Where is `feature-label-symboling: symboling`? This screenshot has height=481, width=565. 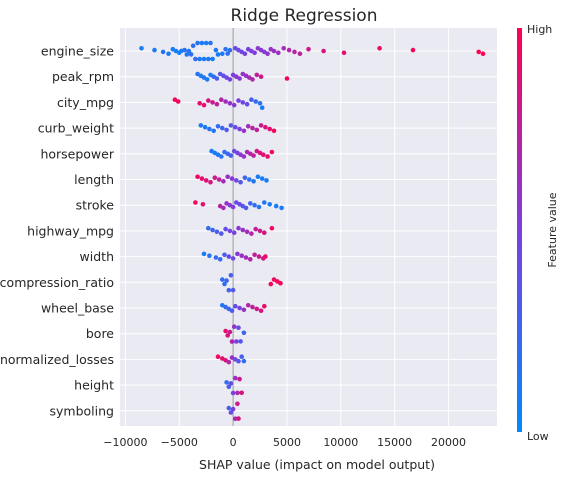 feature-label-symboling: symboling is located at coordinates (82, 410).